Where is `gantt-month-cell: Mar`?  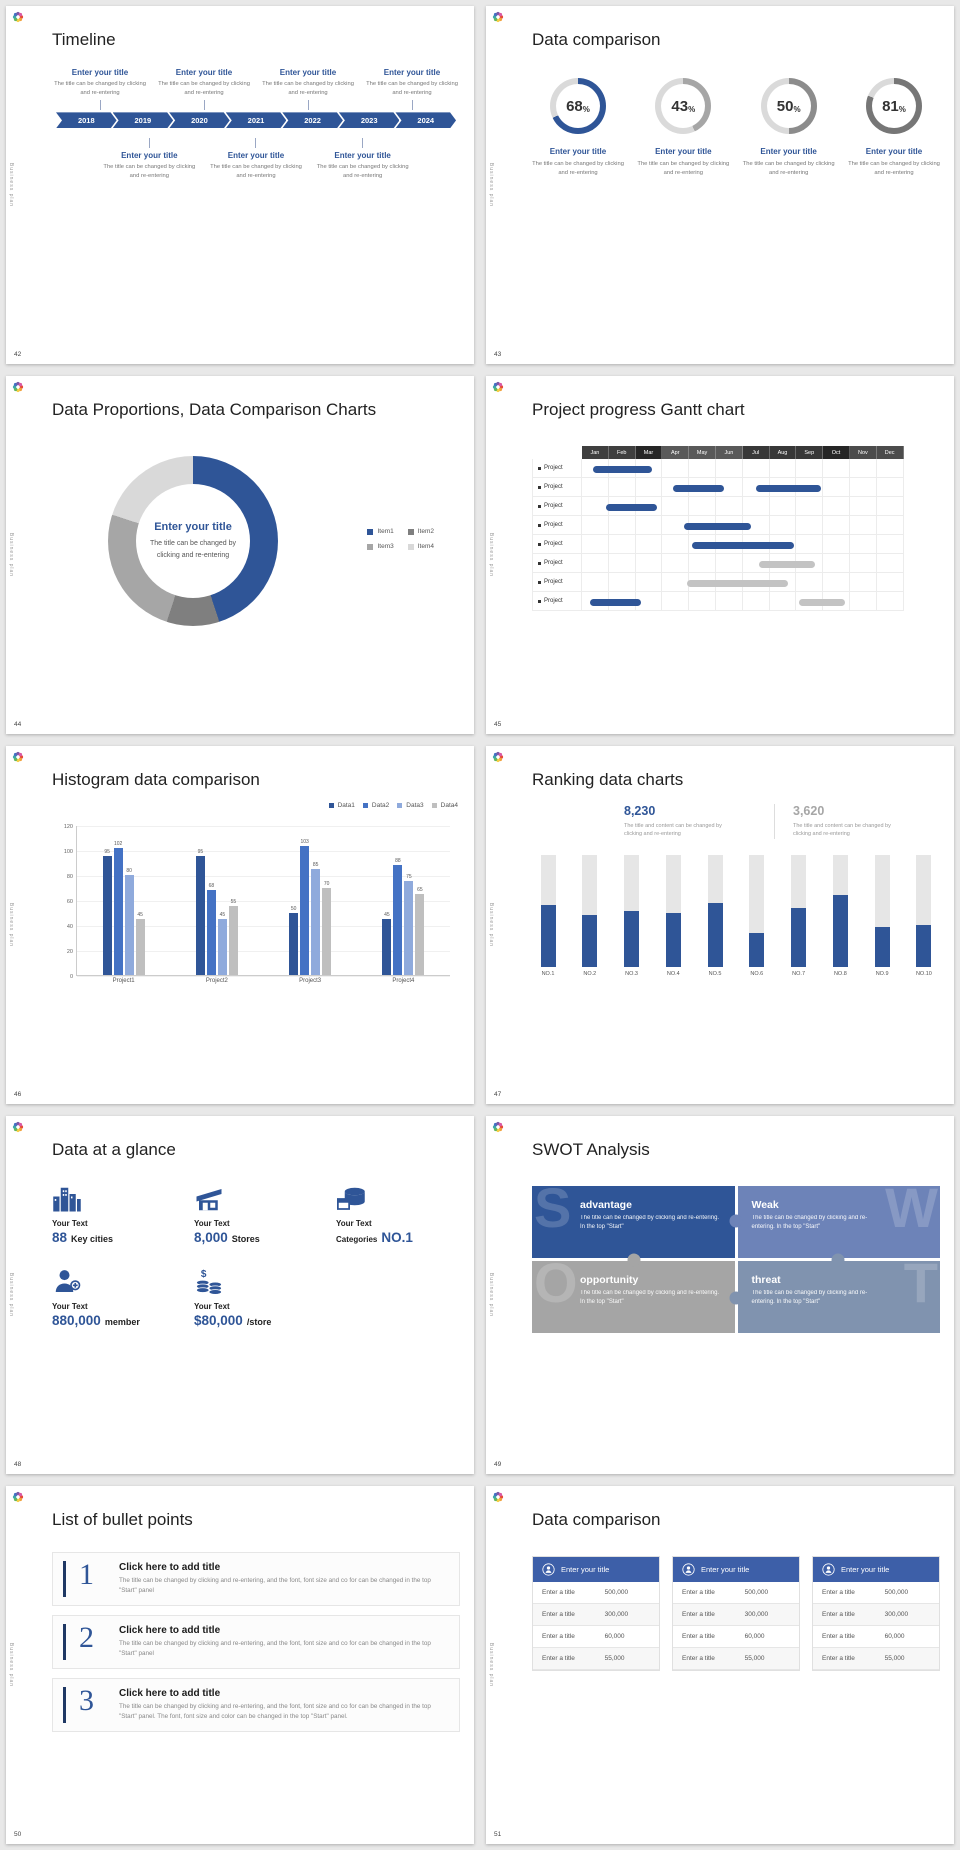 gantt-month-cell: Mar is located at coordinates (649, 452).